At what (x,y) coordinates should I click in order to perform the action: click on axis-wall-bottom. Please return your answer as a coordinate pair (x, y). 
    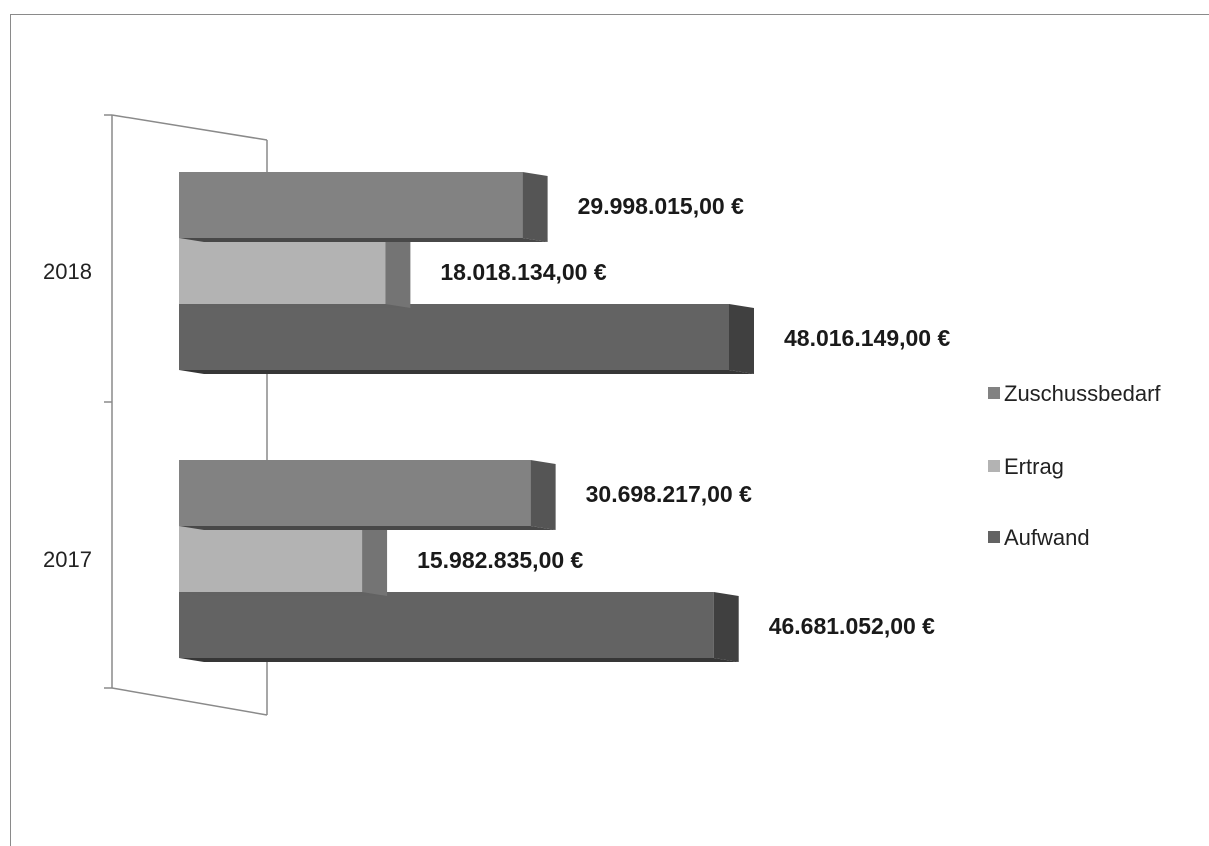
    Looking at the image, I should click on (189, 701).